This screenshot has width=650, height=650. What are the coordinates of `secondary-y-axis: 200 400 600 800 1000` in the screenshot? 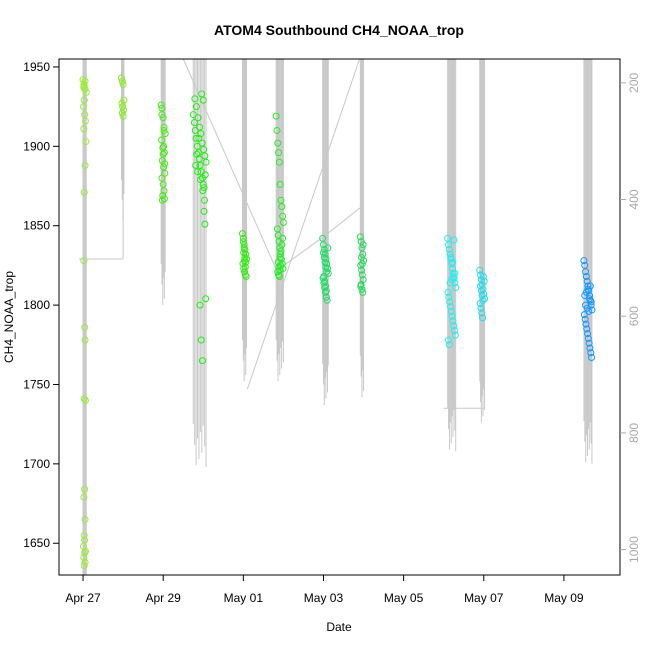 It's located at (630, 317).